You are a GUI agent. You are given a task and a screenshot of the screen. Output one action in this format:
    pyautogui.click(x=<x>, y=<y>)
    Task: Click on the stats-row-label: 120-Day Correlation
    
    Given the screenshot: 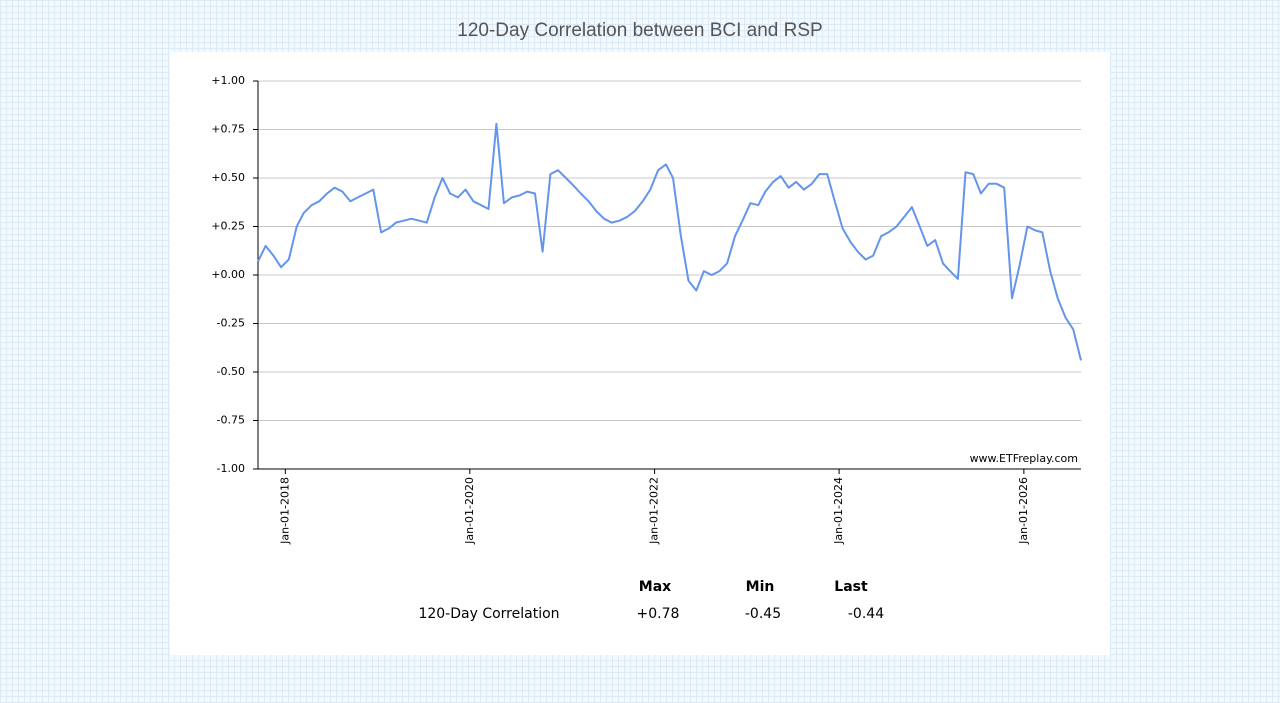 What is the action you would take?
    pyautogui.click(x=488, y=614)
    